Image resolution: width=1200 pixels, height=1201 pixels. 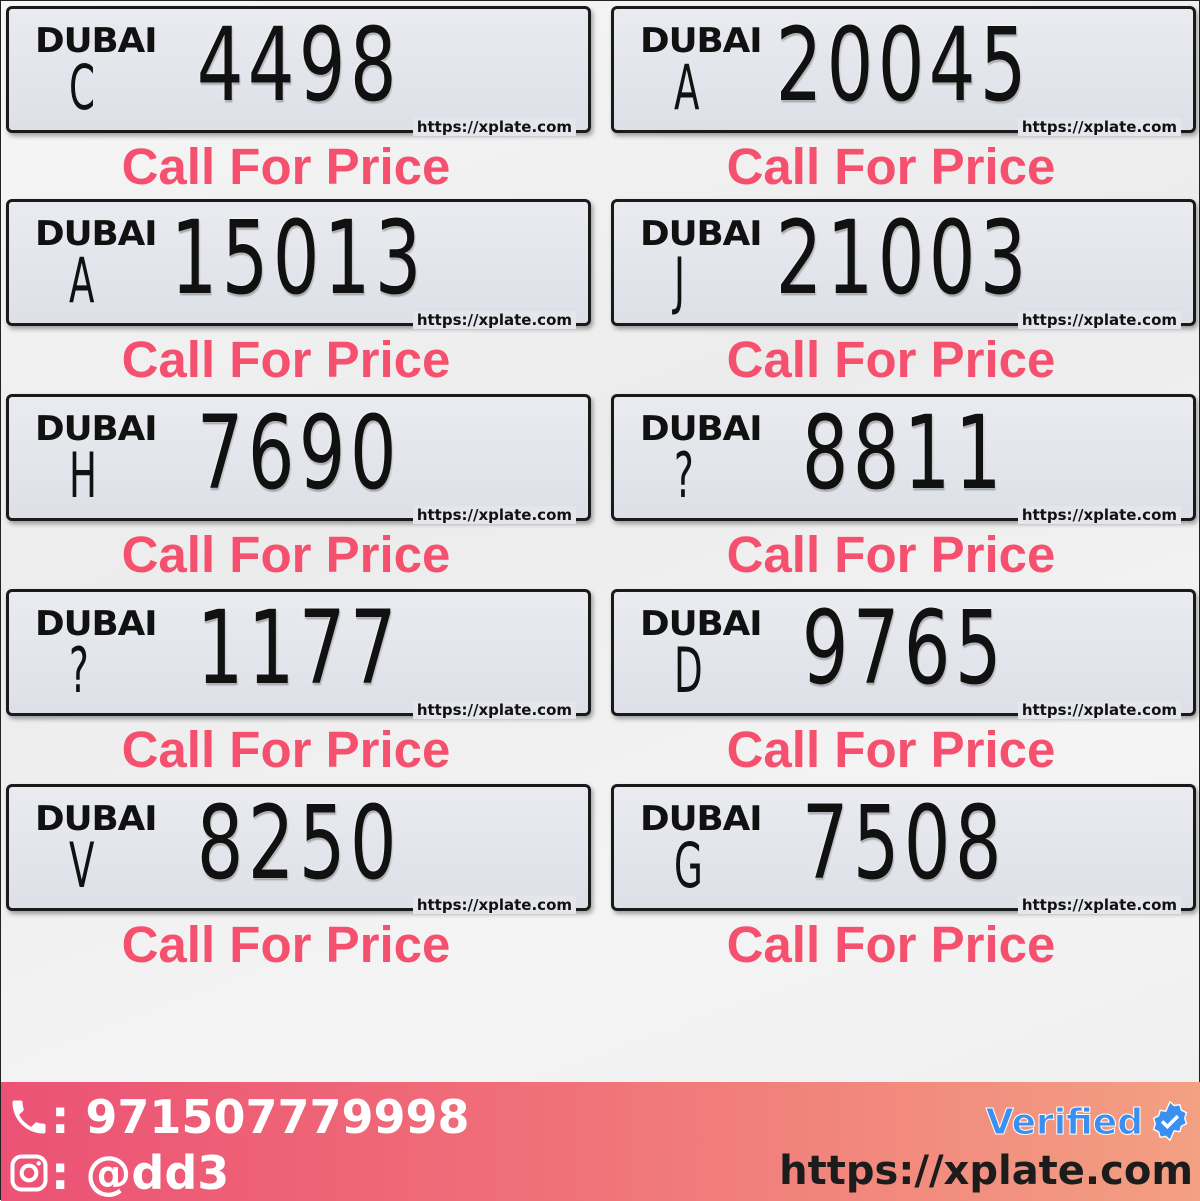 What do you see at coordinates (688, 670) in the screenshot?
I see `plate-code: D` at bounding box center [688, 670].